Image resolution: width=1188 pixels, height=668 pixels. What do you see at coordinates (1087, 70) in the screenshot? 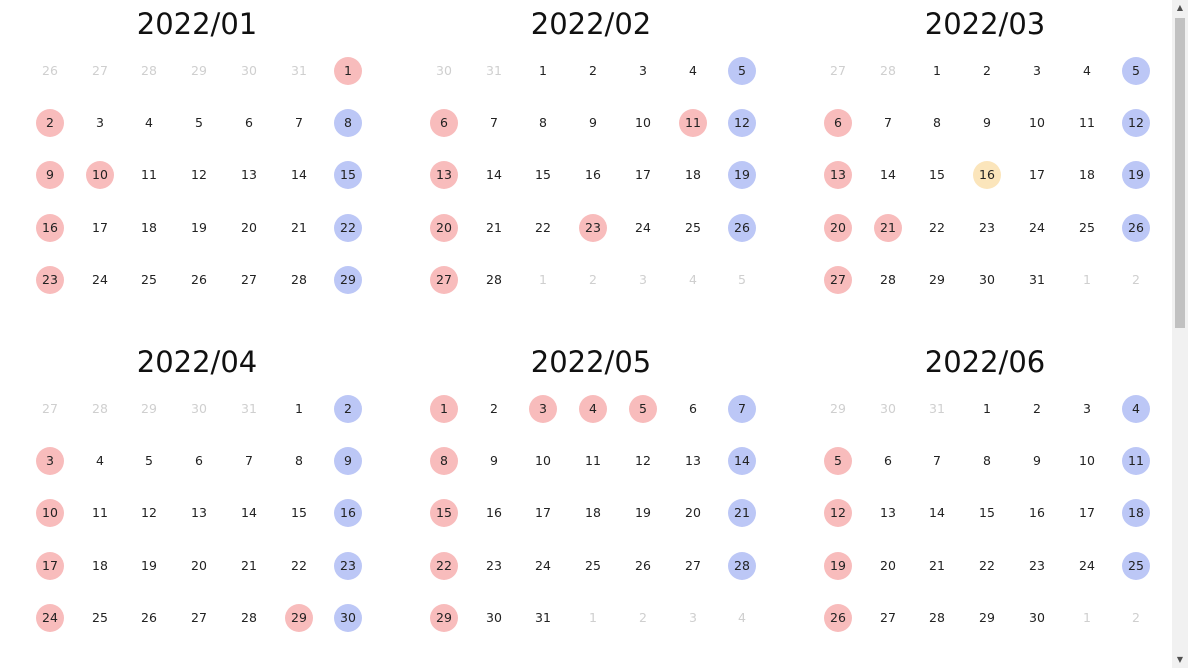
I see `day-cell: 4` at bounding box center [1087, 70].